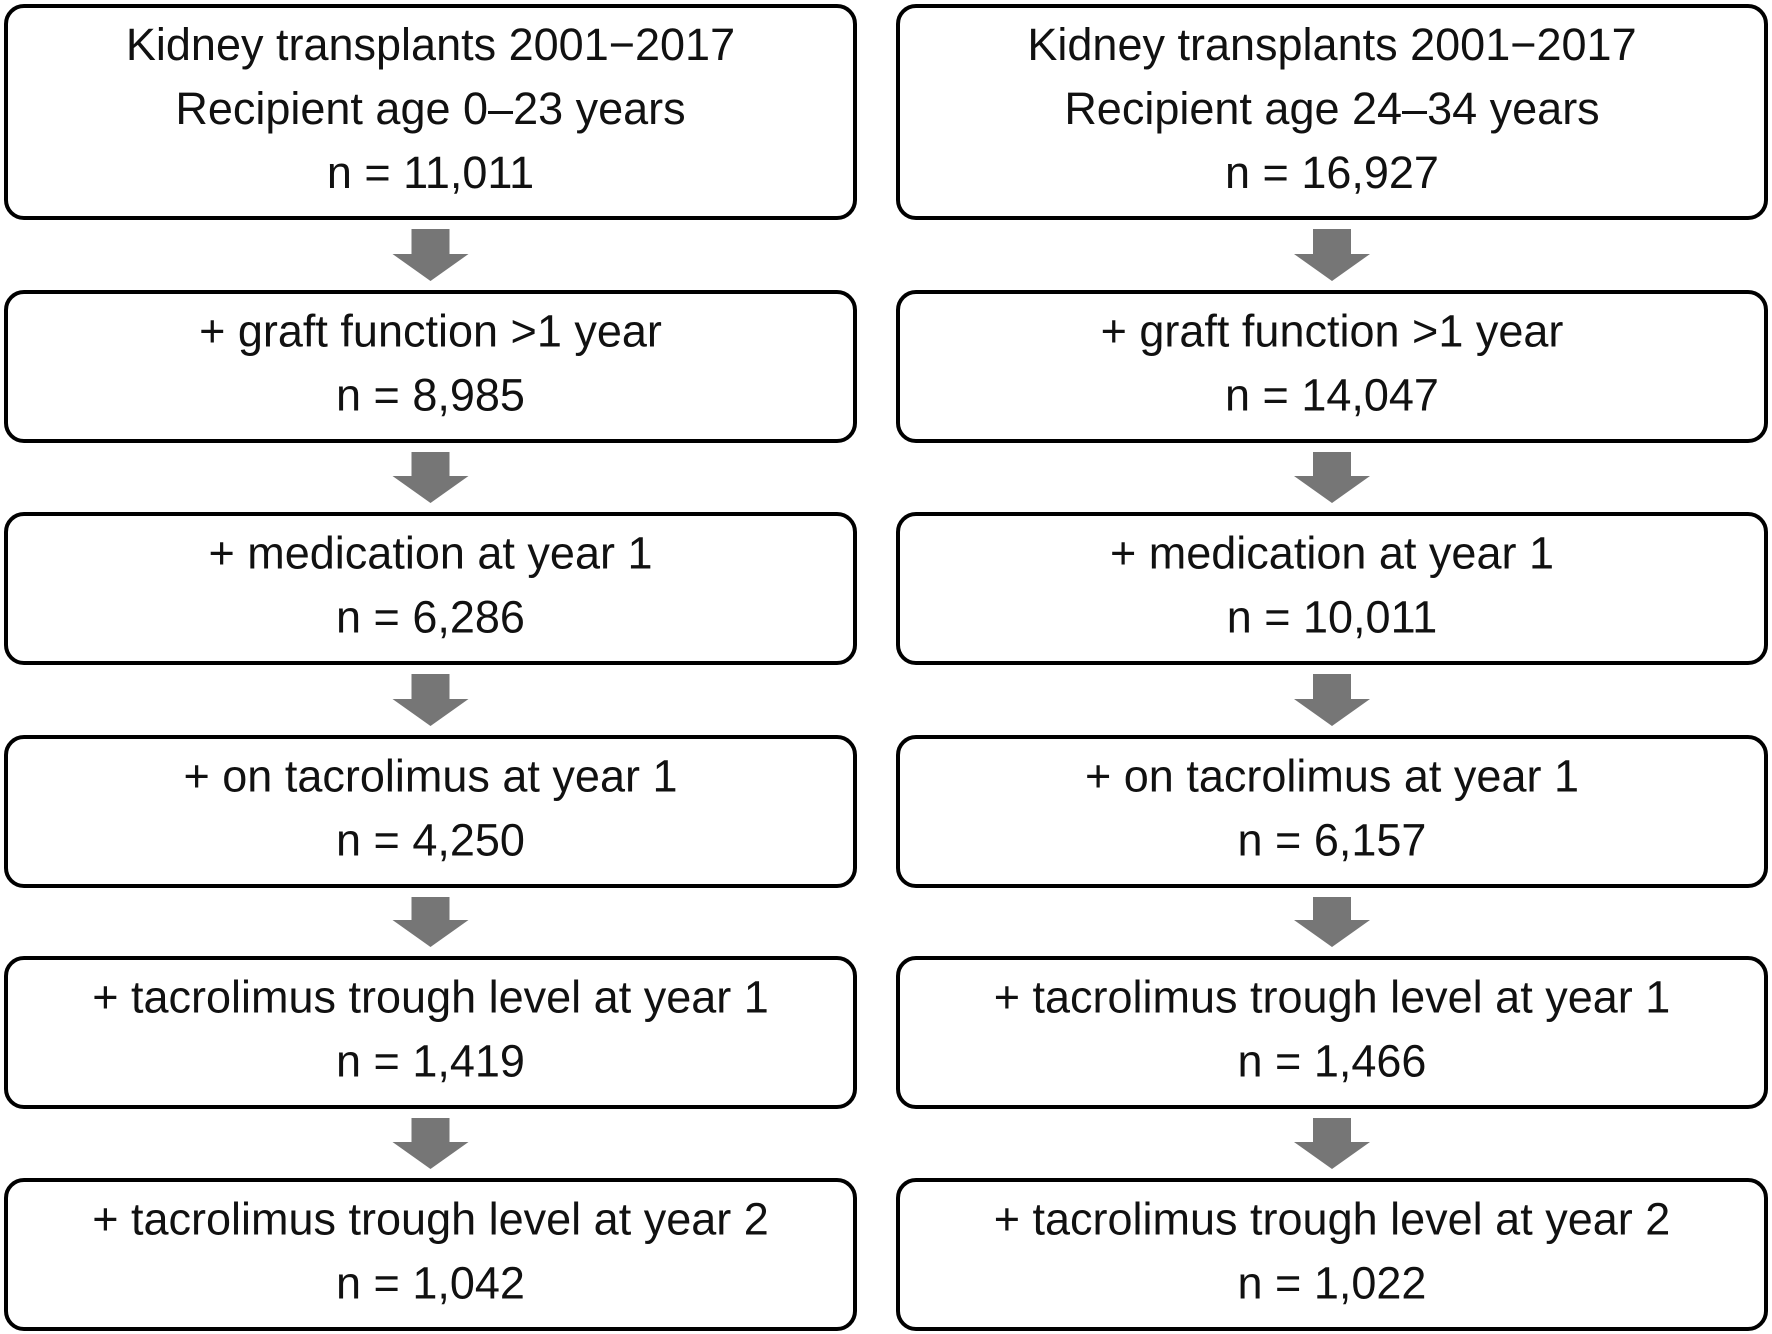  Describe the element at coordinates (430, 1282) in the screenshot. I see `box-text: n = 1,042` at that location.